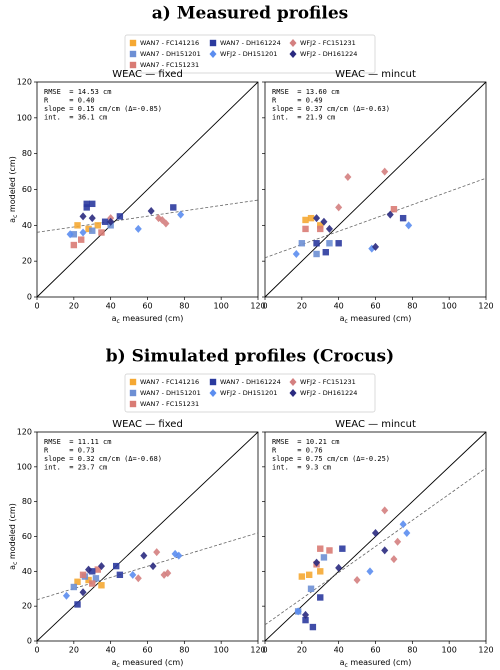  I want to click on stats-annotation: slope = 0.15 cm/cm (Δ=-0.85), so click(103, 109).